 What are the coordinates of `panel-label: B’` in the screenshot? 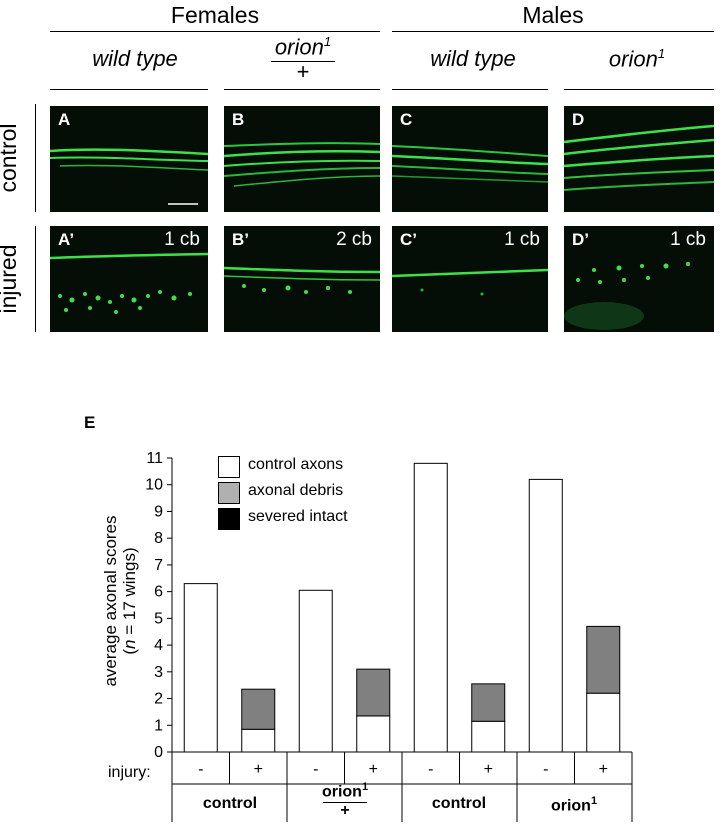 It's located at (240, 239).